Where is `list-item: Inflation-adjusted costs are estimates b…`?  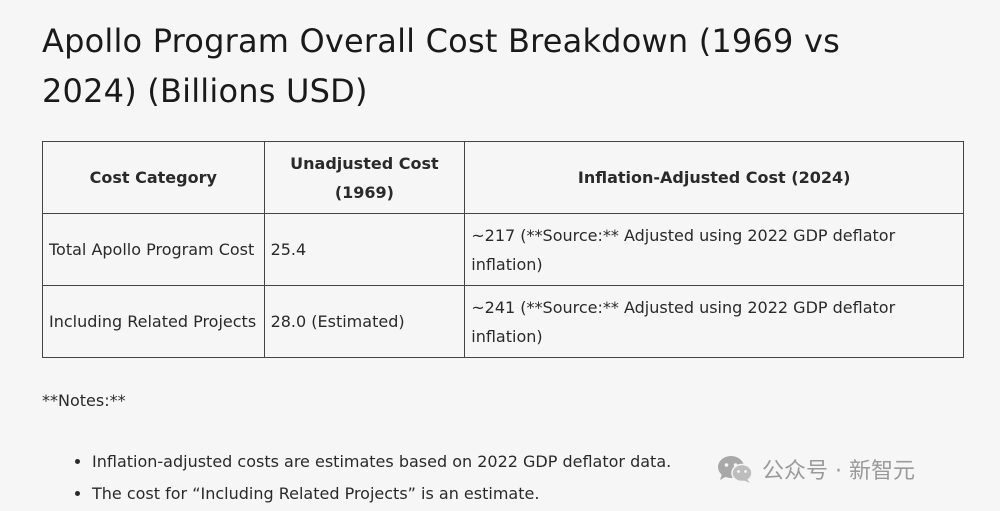
list-item: Inflation-adjusted costs are estimates b… is located at coordinates (381, 462).